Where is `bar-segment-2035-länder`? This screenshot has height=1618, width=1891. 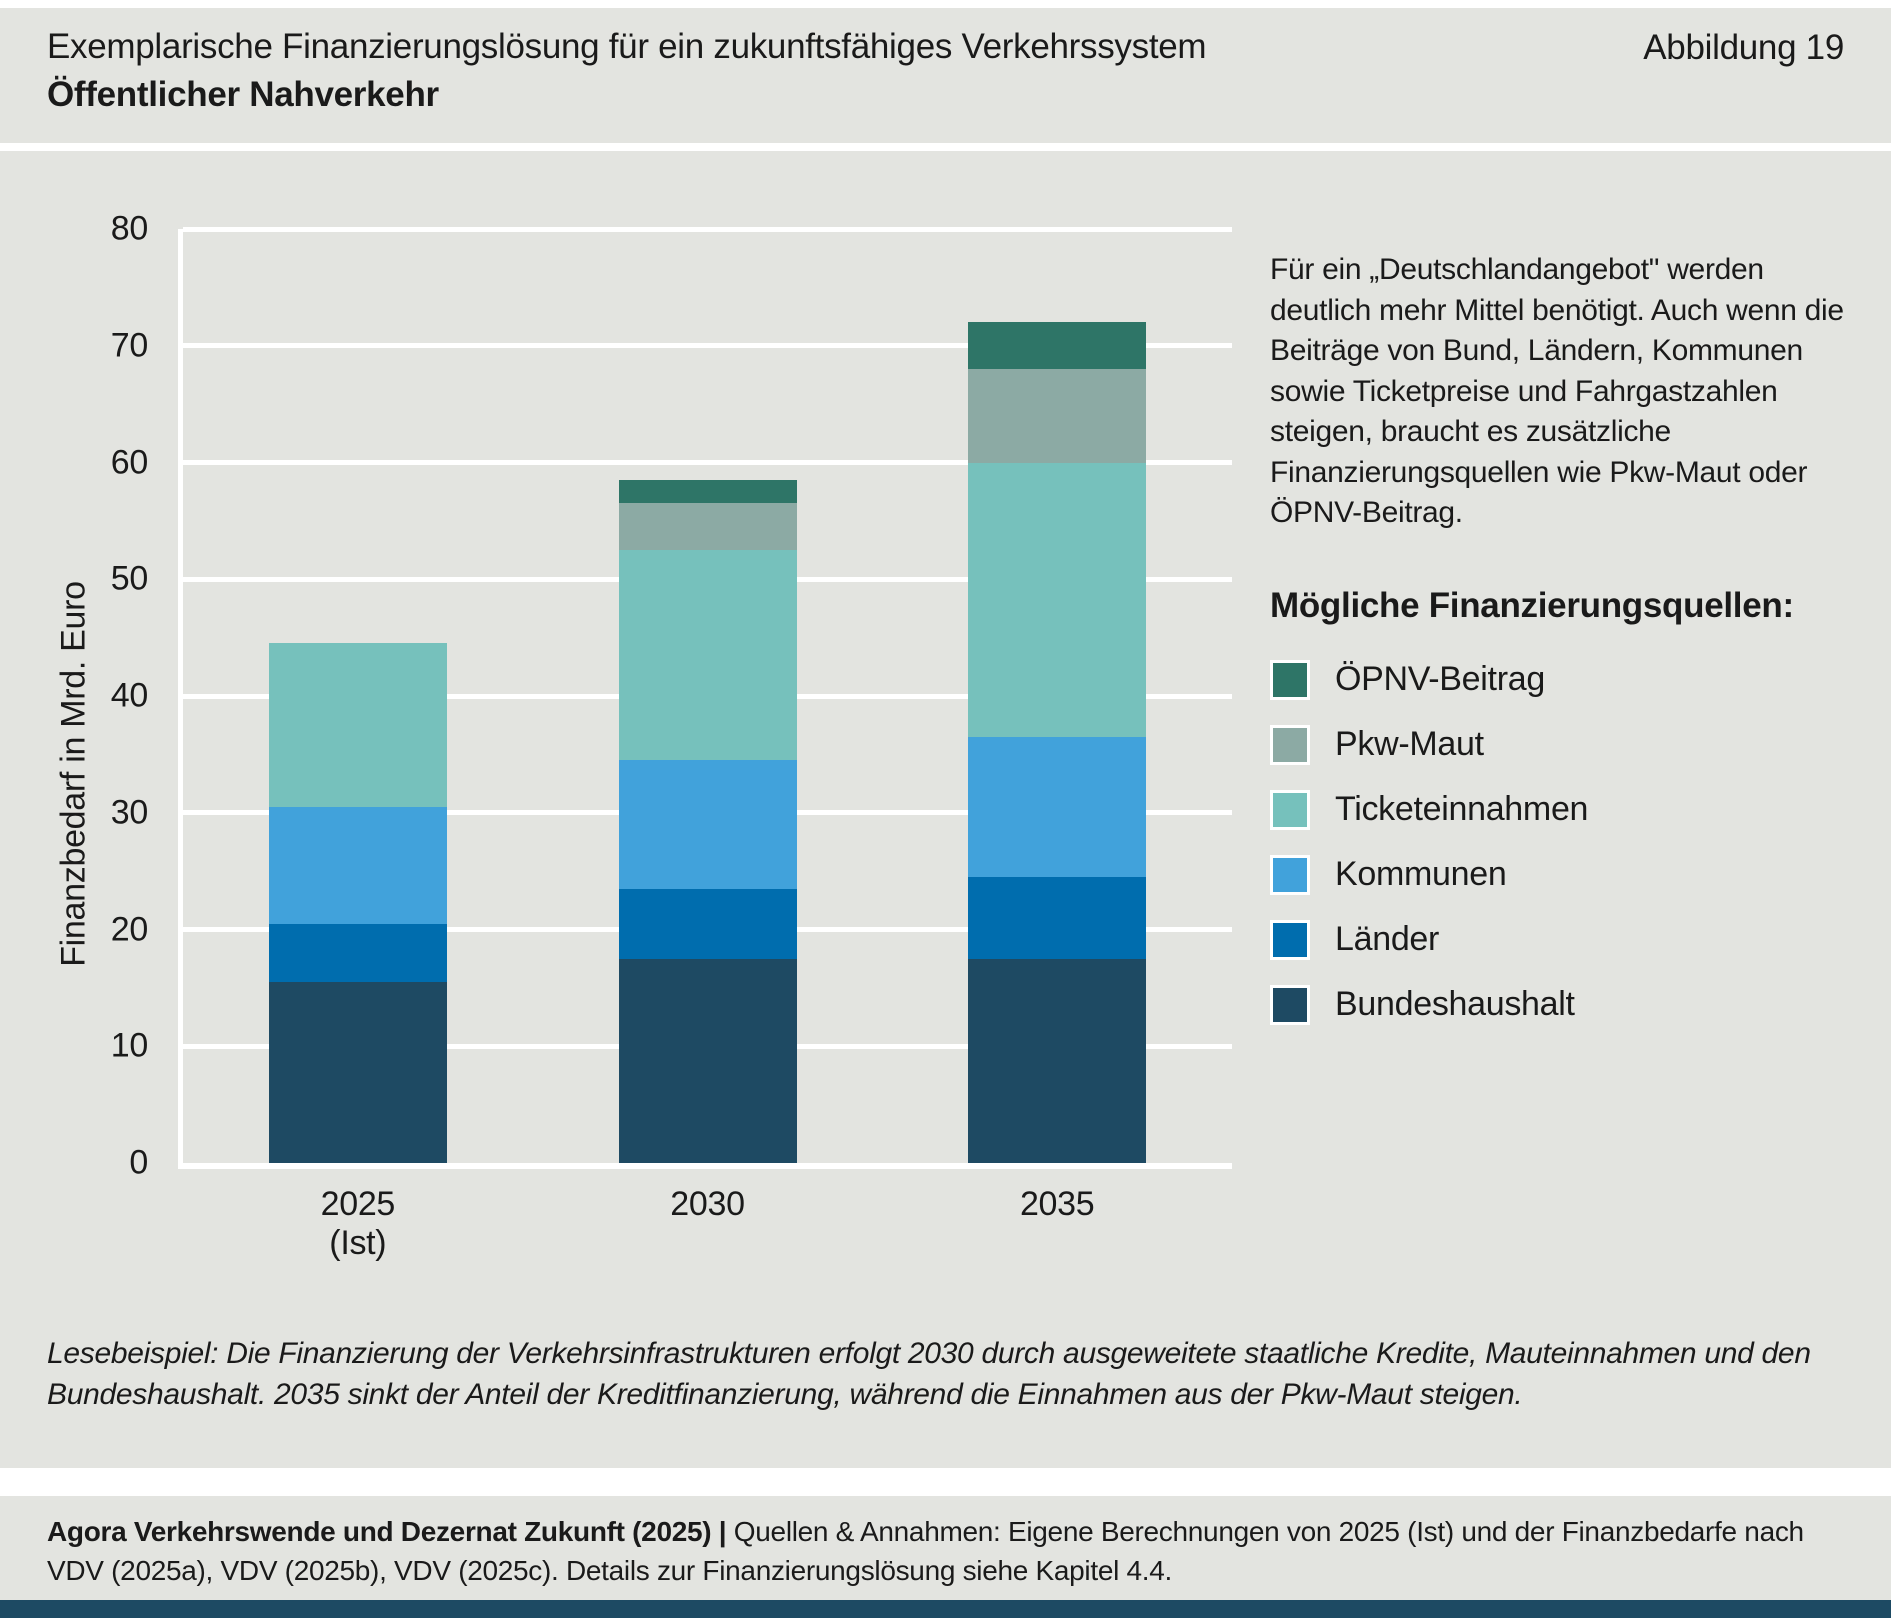 bar-segment-2035-länder is located at coordinates (1057, 917).